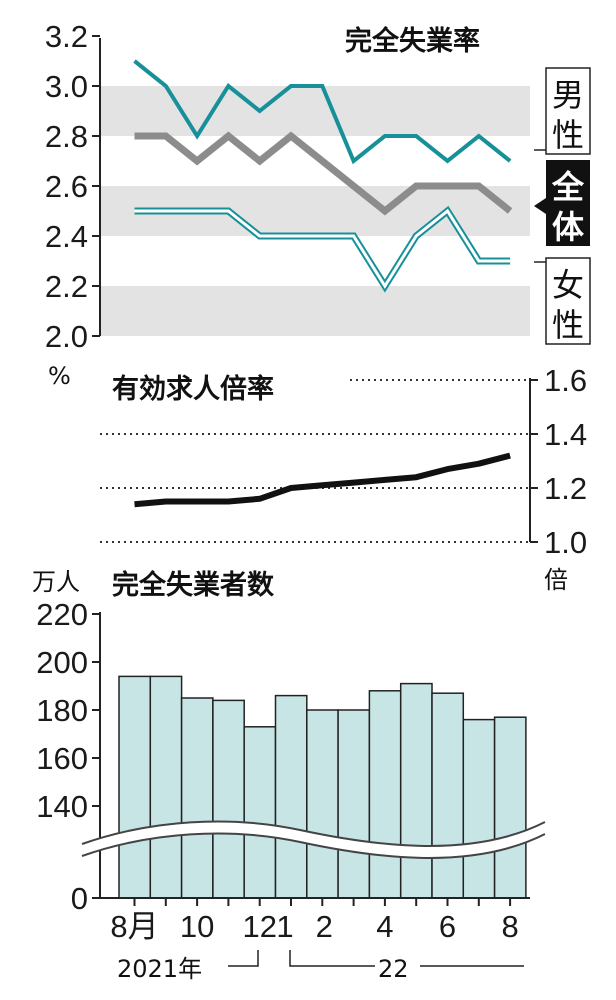  What do you see at coordinates (62, 710) in the screenshot?
I see `y-tick-label: 180` at bounding box center [62, 710].